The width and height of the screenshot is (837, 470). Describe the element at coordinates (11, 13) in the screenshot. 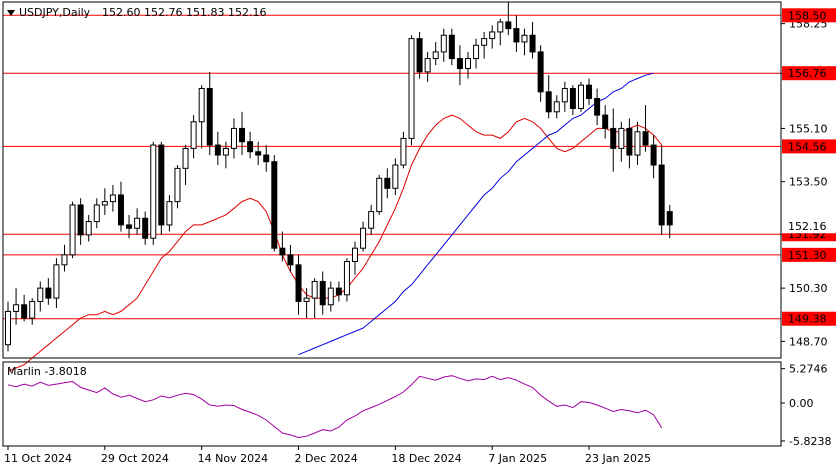

I see `dropdown-triangle-icon` at that location.